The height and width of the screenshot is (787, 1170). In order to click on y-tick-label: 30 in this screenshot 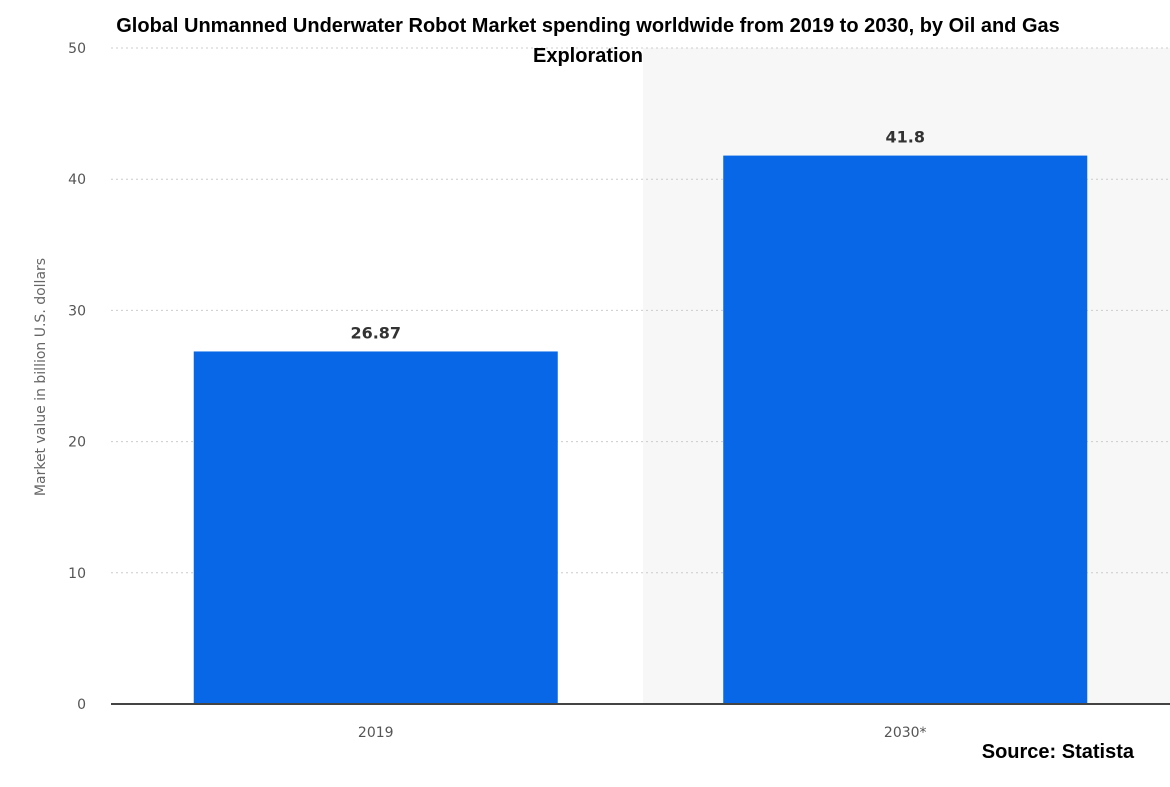, I will do `click(77, 311)`.